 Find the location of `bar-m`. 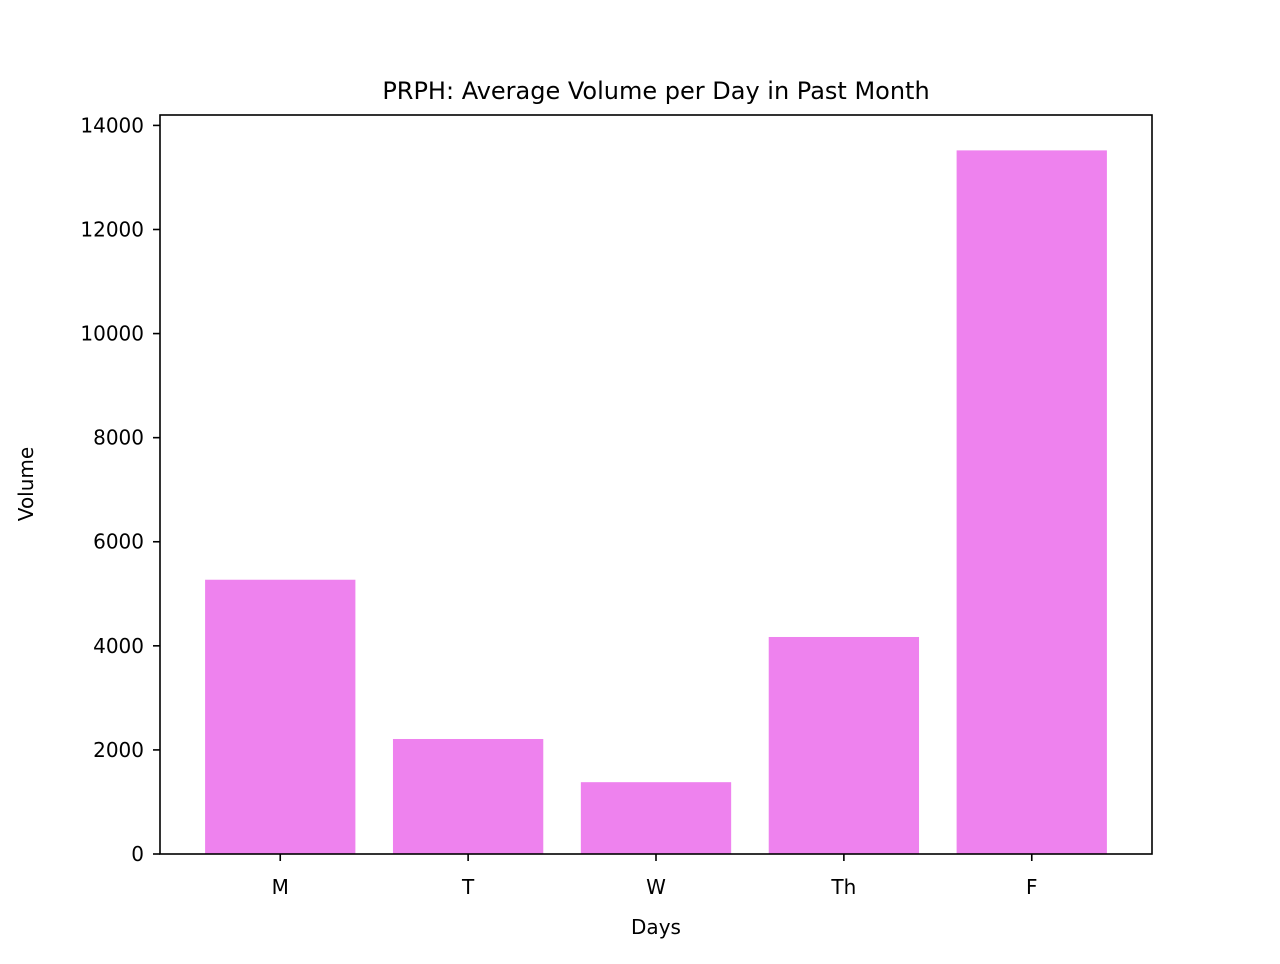

bar-m is located at coordinates (280, 716).